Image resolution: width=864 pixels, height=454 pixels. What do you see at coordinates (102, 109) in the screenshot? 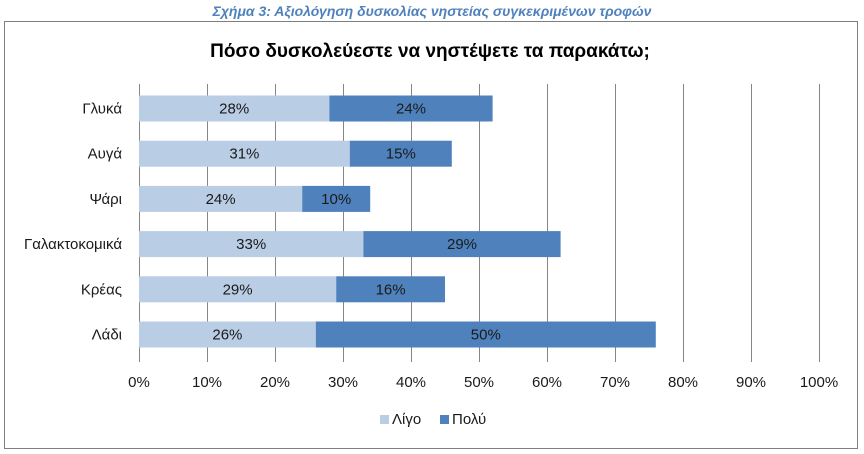
I see `category-label: Γλυκά` at bounding box center [102, 109].